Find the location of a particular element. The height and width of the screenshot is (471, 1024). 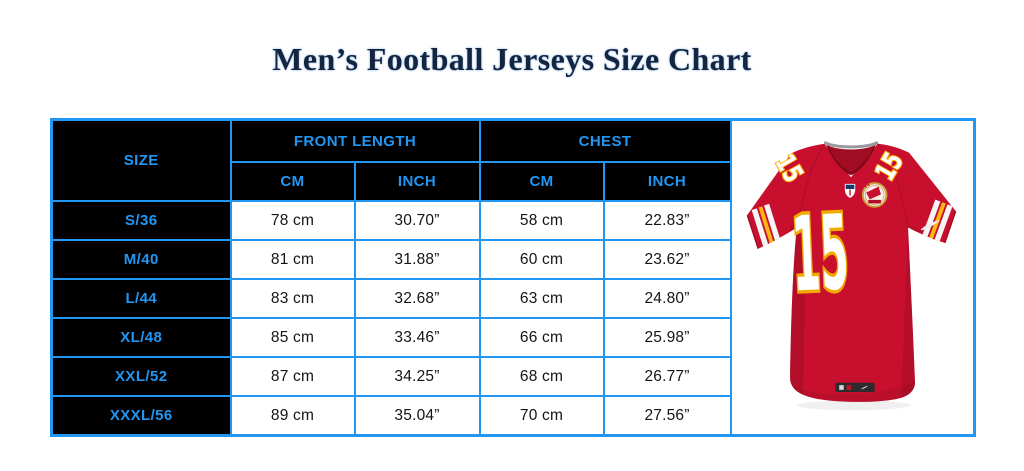

table-row-xxl52: XXL/52 87 cm 34.25” 68 cm 26.77” is located at coordinates (512, 376).